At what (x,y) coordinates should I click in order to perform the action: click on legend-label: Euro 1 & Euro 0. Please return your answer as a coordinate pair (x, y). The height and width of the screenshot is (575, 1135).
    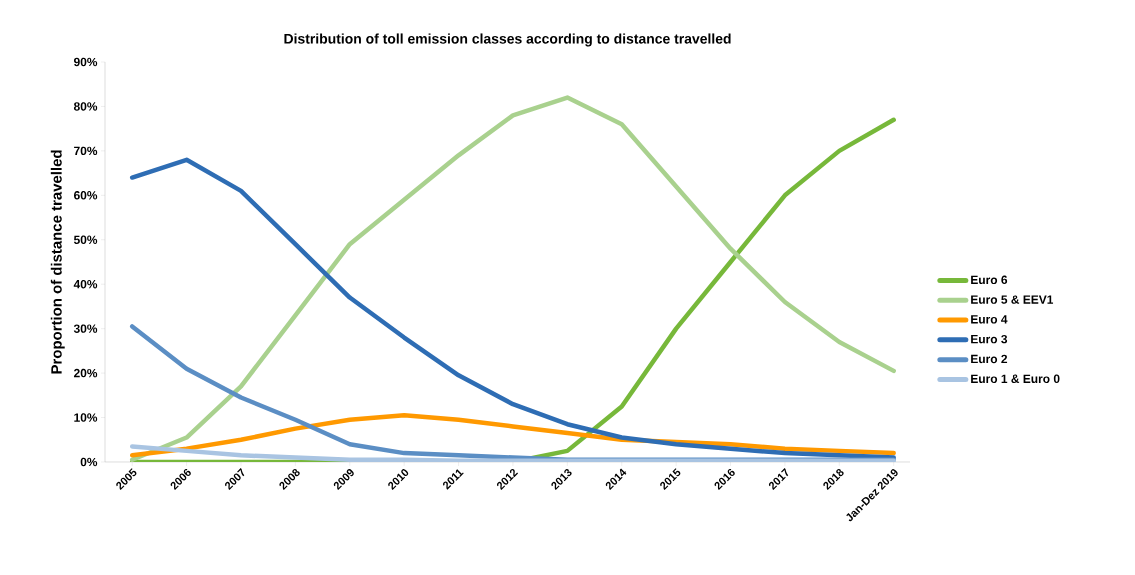
    Looking at the image, I should click on (1015, 378).